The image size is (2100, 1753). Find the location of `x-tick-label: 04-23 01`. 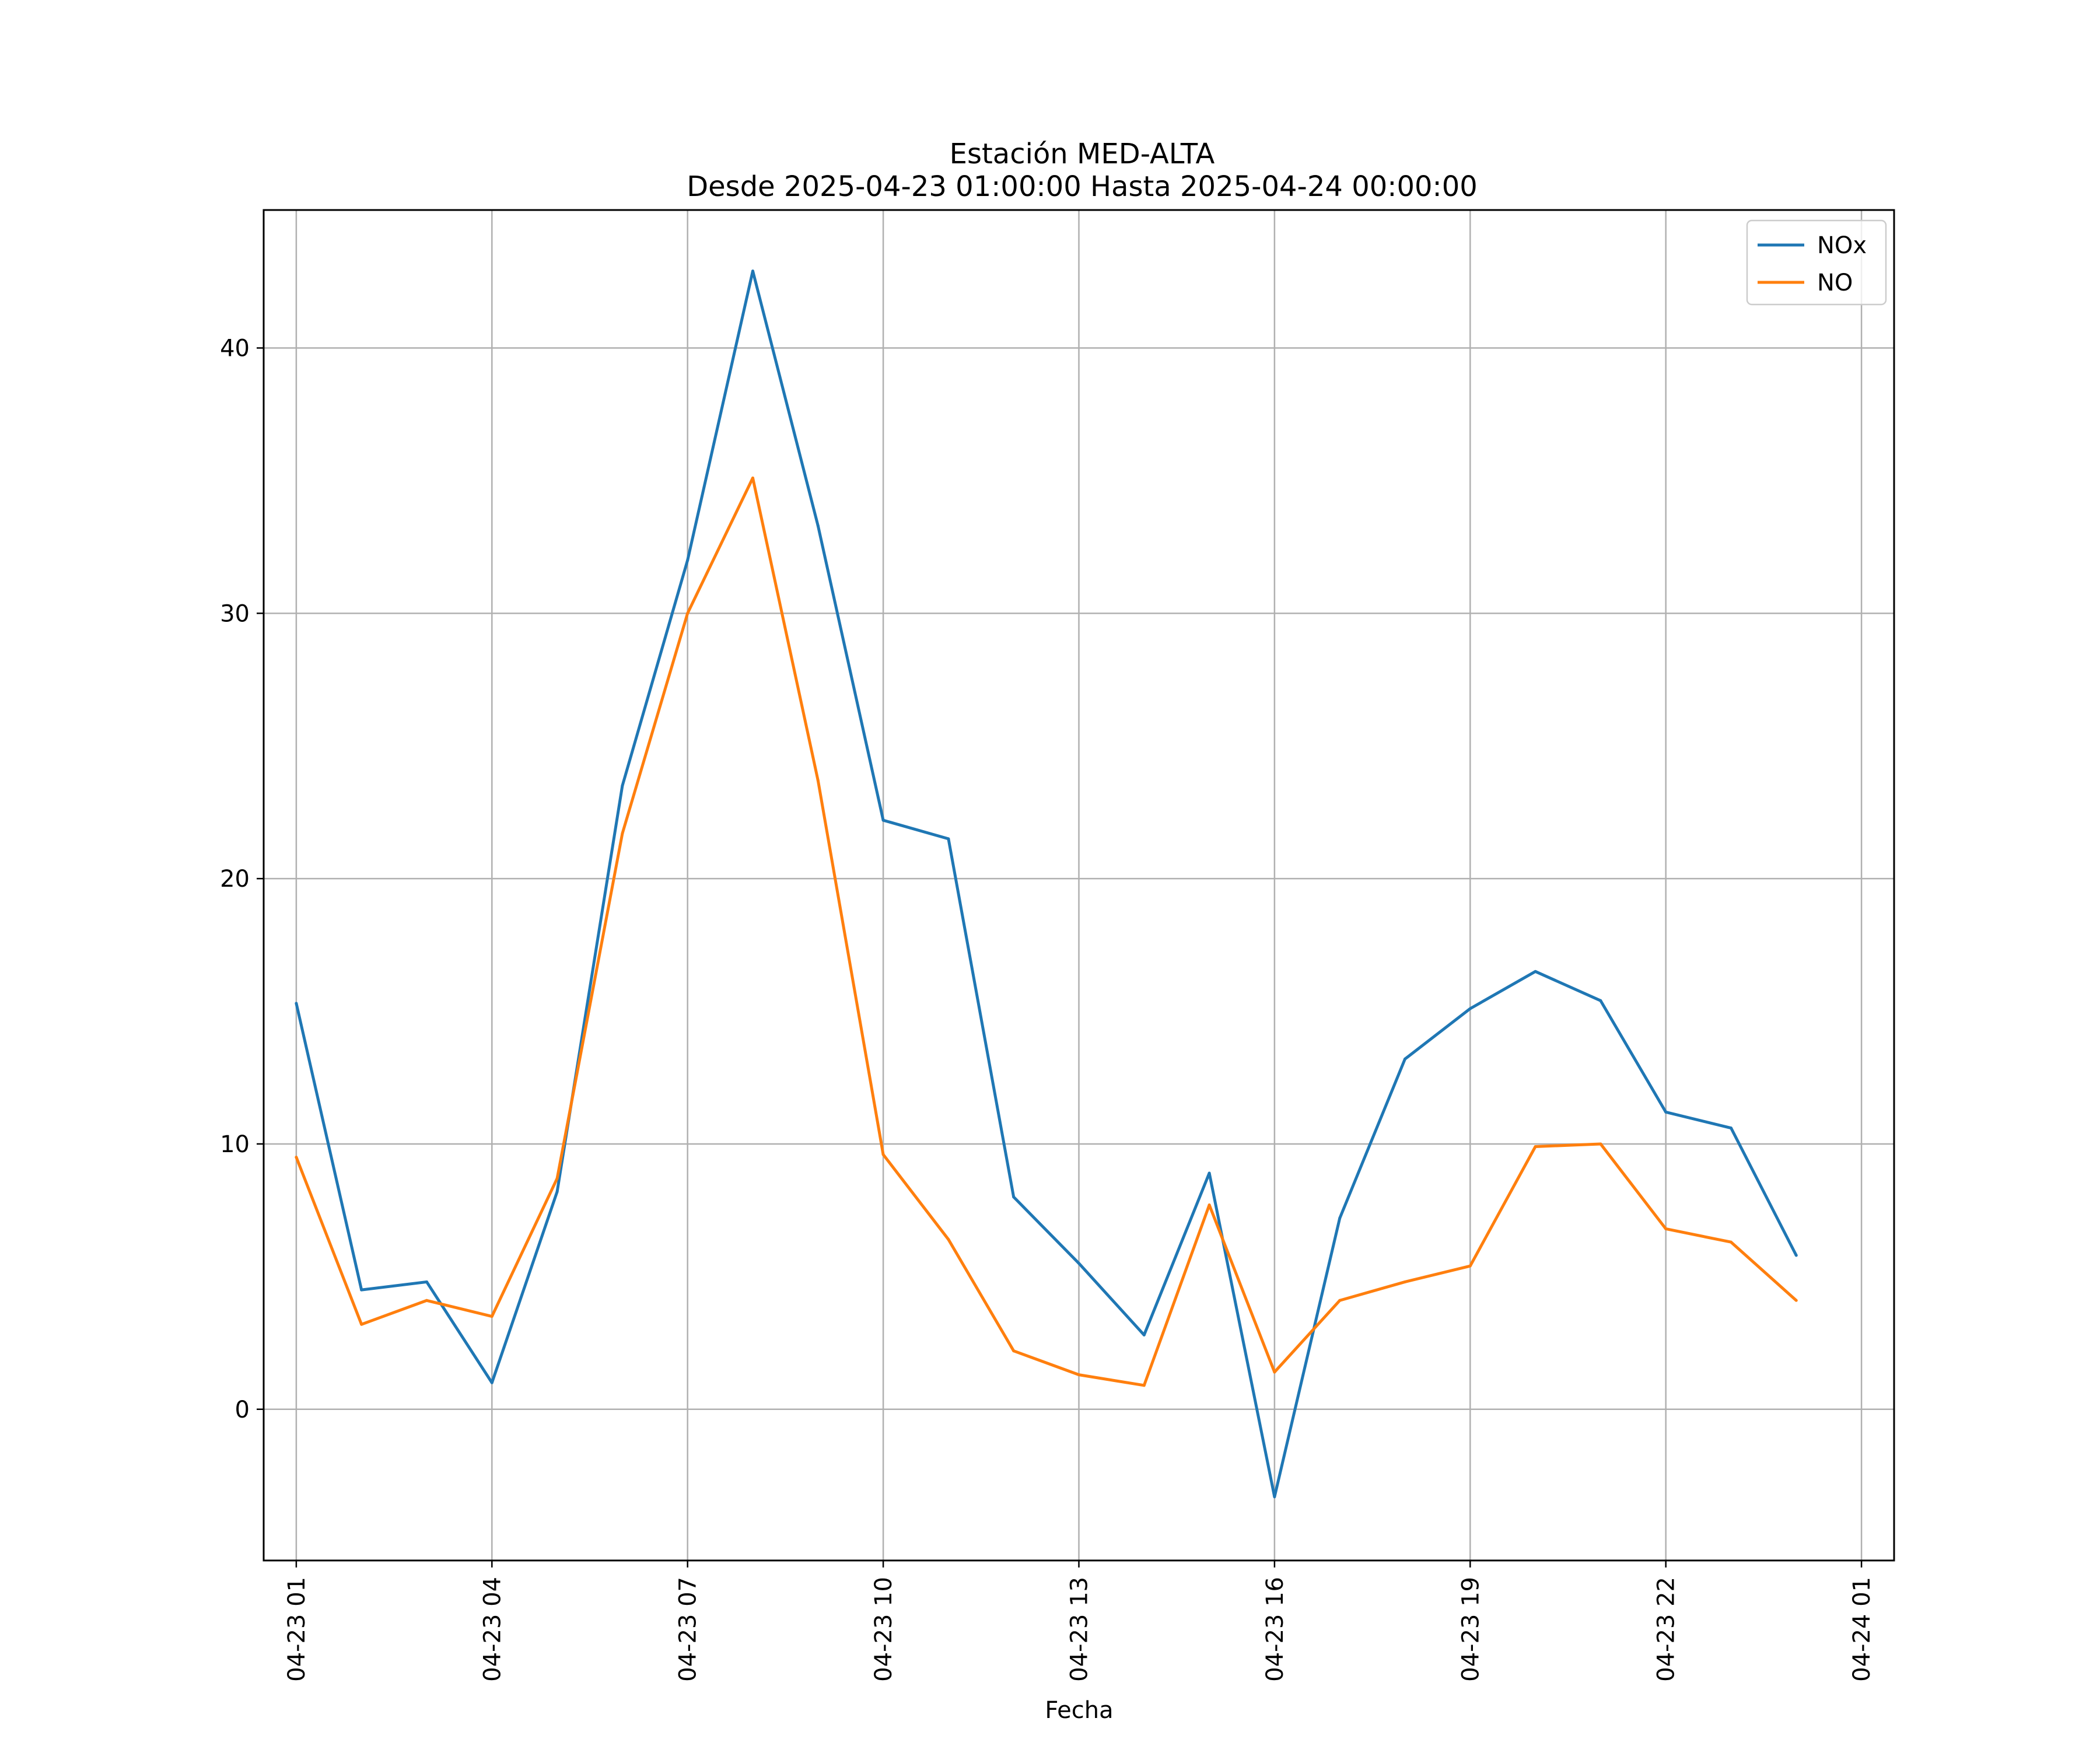

x-tick-label: 04-23 01 is located at coordinates (297, 1629).